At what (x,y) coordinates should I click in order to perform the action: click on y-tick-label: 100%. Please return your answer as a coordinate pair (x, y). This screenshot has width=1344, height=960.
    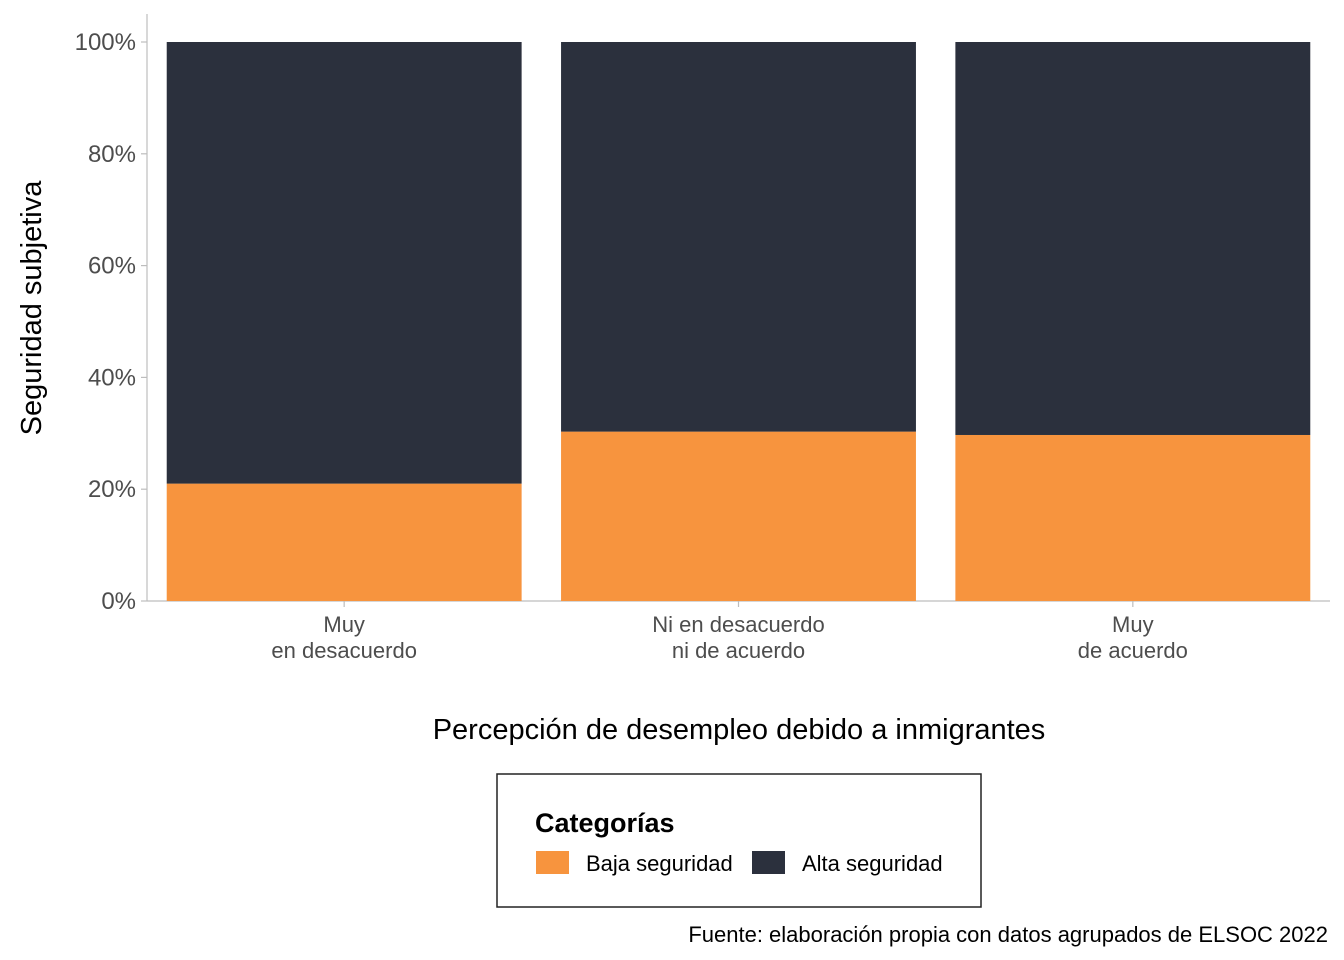
    Looking at the image, I should click on (105, 42).